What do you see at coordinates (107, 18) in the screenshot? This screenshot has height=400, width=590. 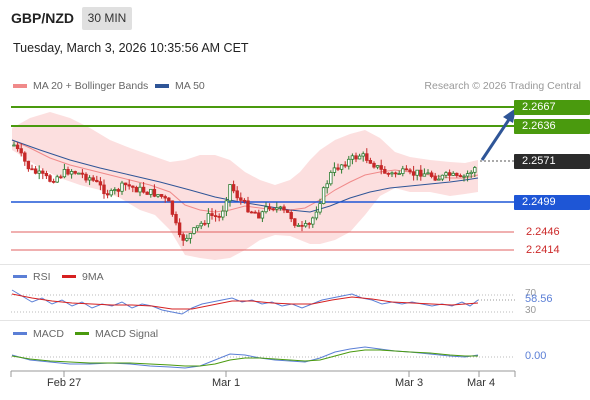 I see `timeframe-button: 30 MIN` at bounding box center [107, 18].